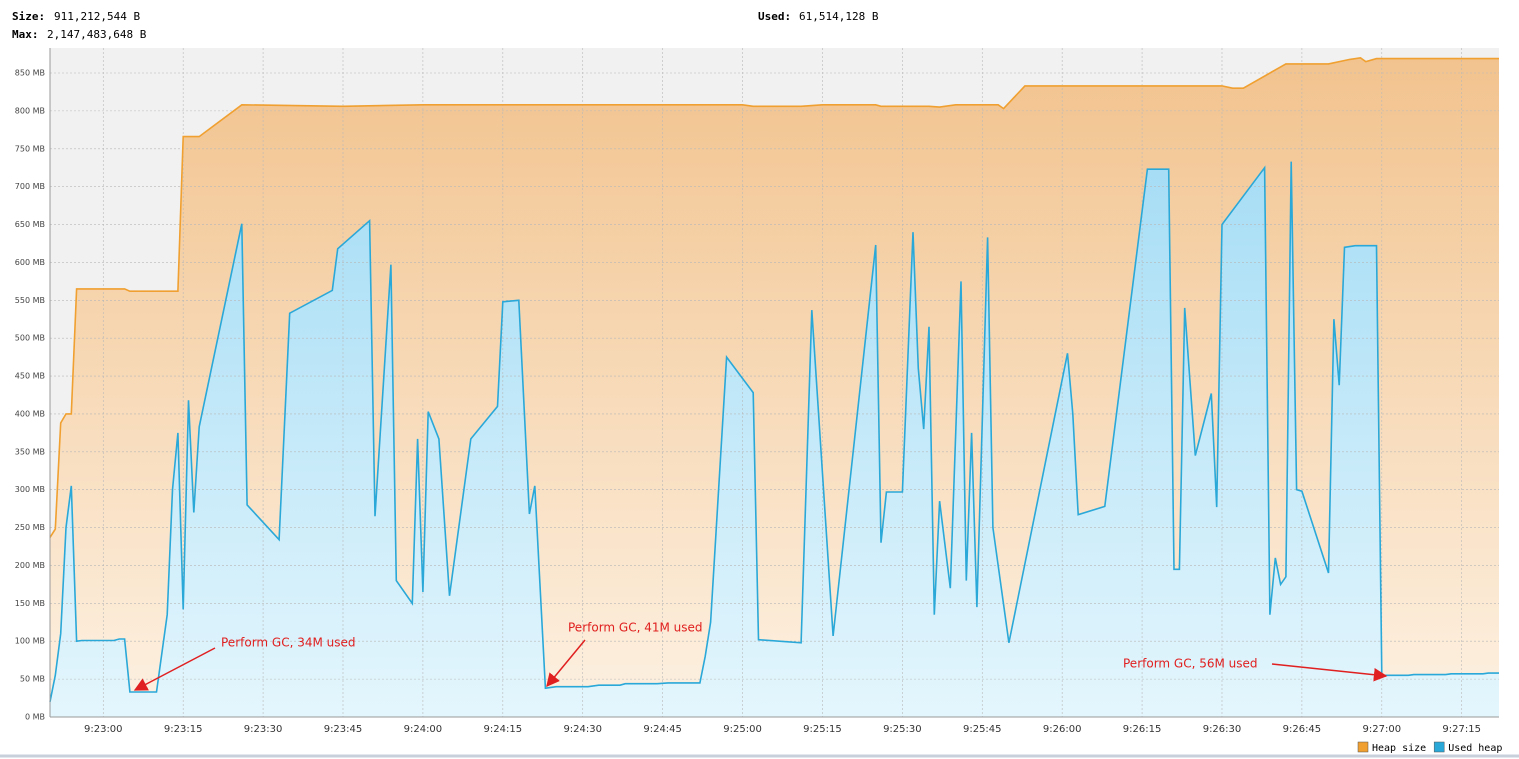 The height and width of the screenshot is (759, 1519). I want to click on y-tick-label: 600 MB, so click(30, 262).